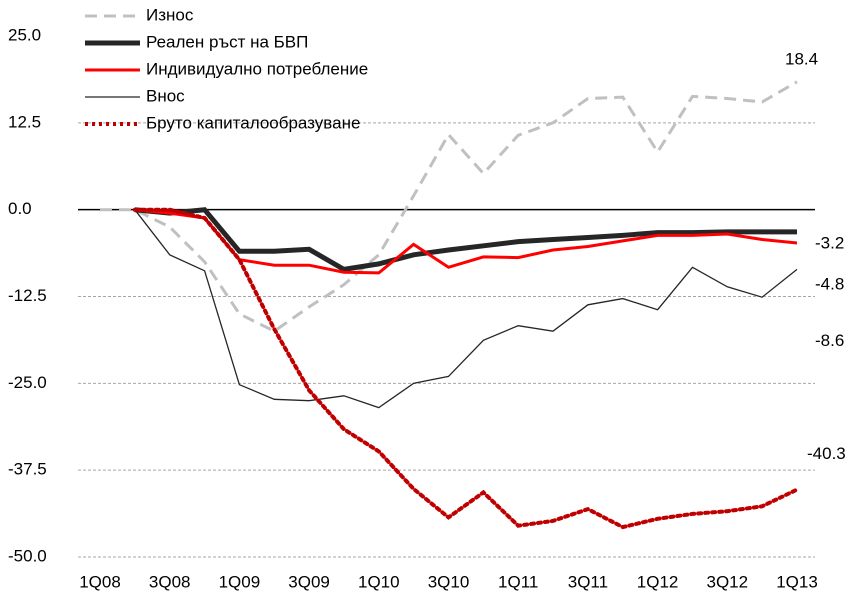 This screenshot has height=602, width=860. Describe the element at coordinates (801, 58) in the screenshot. I see `data-label: 18.4` at that location.